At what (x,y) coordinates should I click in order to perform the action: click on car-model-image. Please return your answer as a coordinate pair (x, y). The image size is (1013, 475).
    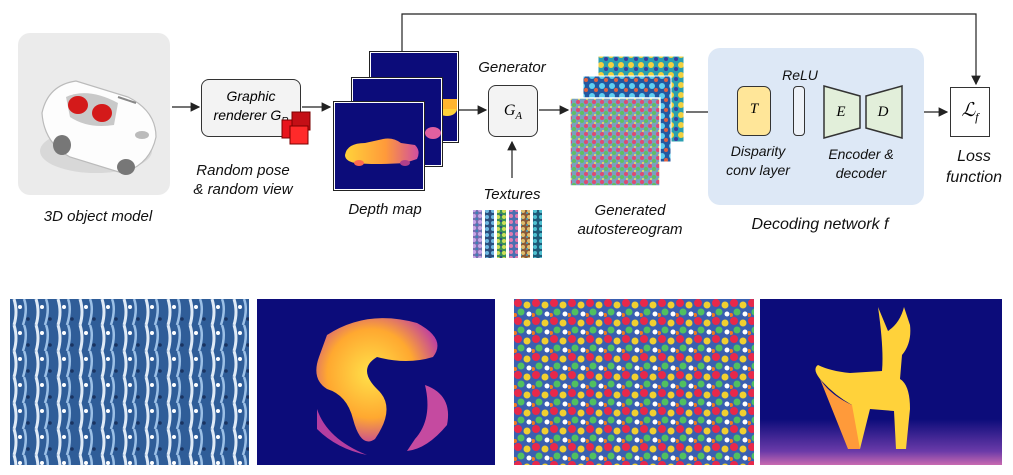
    Looking at the image, I should click on (98, 127).